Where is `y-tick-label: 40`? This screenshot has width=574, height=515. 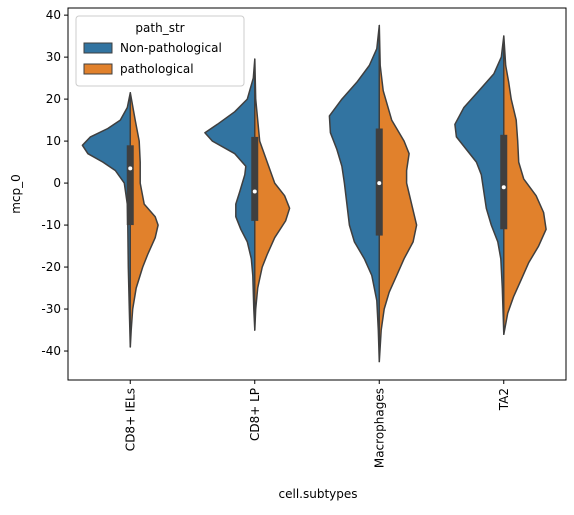
y-tick-label: 40 is located at coordinates (53, 15).